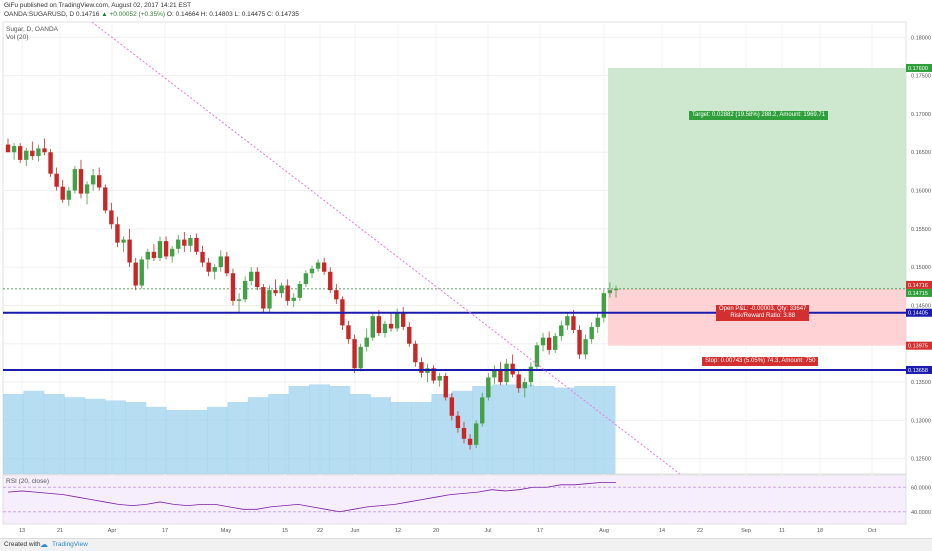 This screenshot has height=551, width=932. I want to click on rsi-pane, so click(454, 499).